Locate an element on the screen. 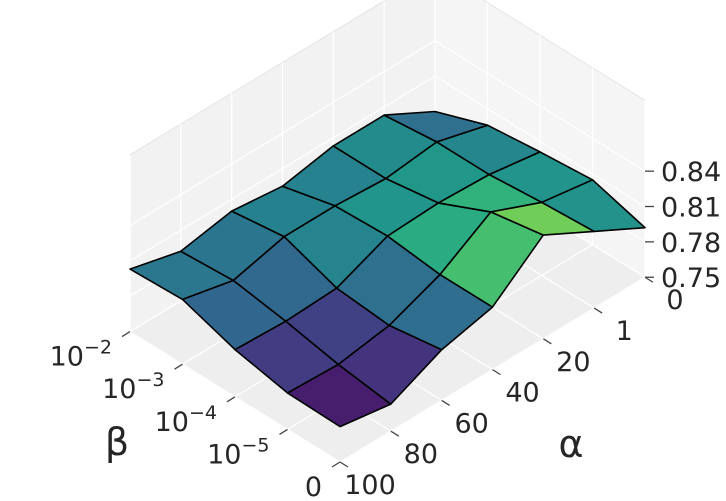  alpha-tick-label: 20 is located at coordinates (573, 362).